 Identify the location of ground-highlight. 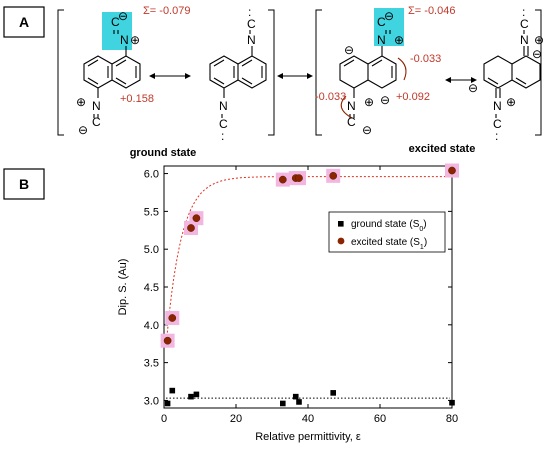
(117, 31).